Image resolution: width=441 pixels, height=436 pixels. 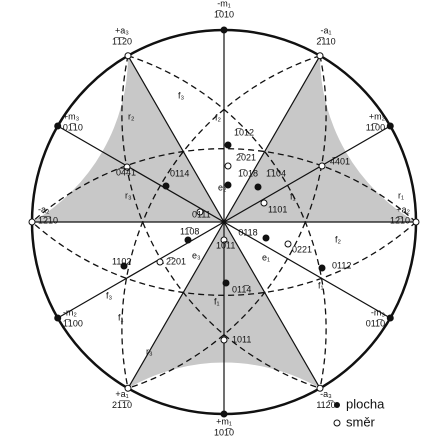 What do you see at coordinates (340, 161) in the screenshot?
I see `pole-label: 4̅401` at bounding box center [340, 161].